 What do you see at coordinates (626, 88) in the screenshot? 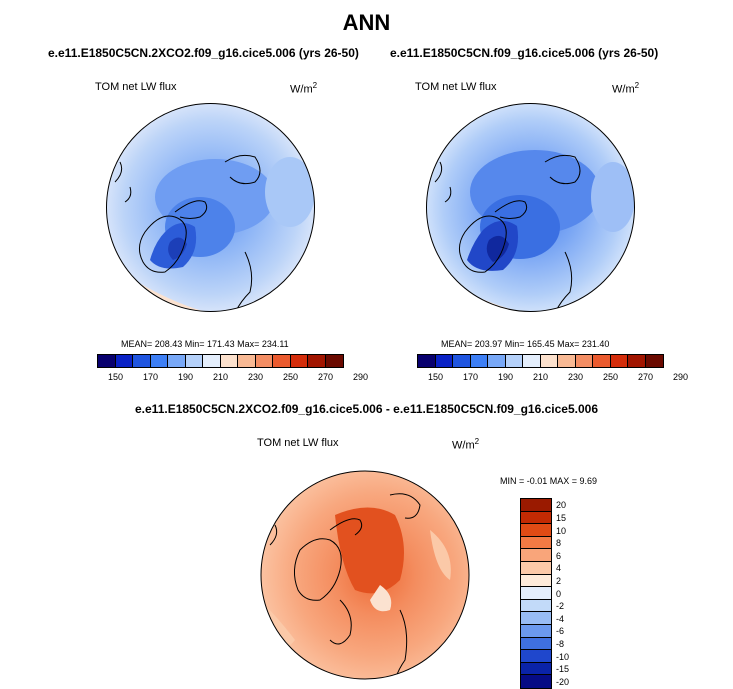
I see `panel2-units: W/m2` at bounding box center [626, 88].